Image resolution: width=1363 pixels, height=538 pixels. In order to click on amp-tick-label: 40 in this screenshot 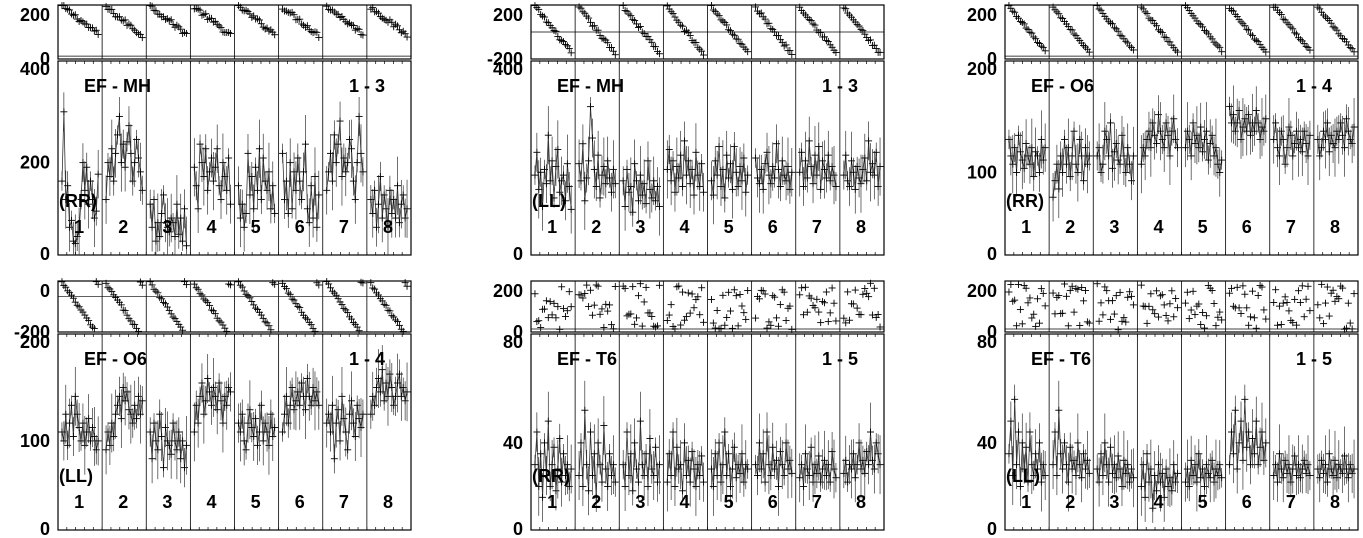, I will do `click(513, 443)`.